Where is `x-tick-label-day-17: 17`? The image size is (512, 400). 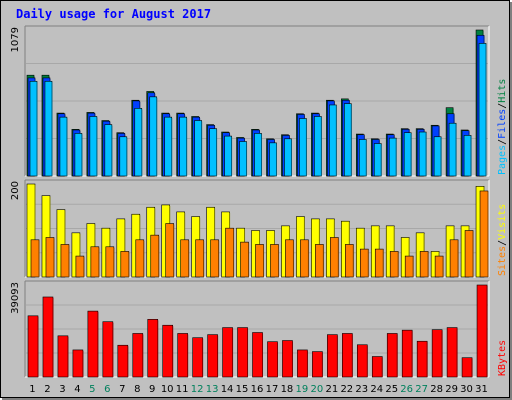
x-tick-label-day-17: 17 is located at coordinates (272, 389).